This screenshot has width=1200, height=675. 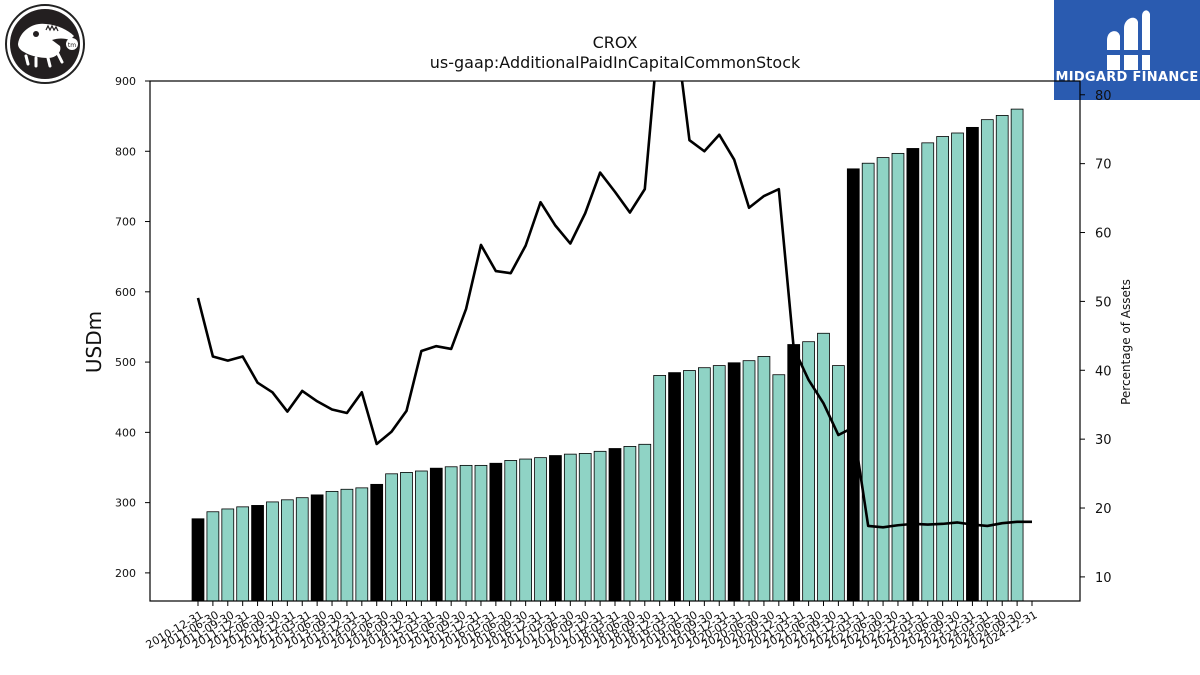 What do you see at coordinates (125, 151) in the screenshot?
I see `y-left-tick-label: 800` at bounding box center [125, 151].